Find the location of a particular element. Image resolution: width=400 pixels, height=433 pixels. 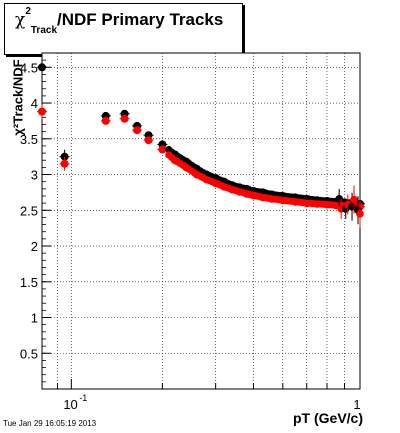

title-box: χ2Track/NDF Primary Tracks is located at coordinates (123, 29).